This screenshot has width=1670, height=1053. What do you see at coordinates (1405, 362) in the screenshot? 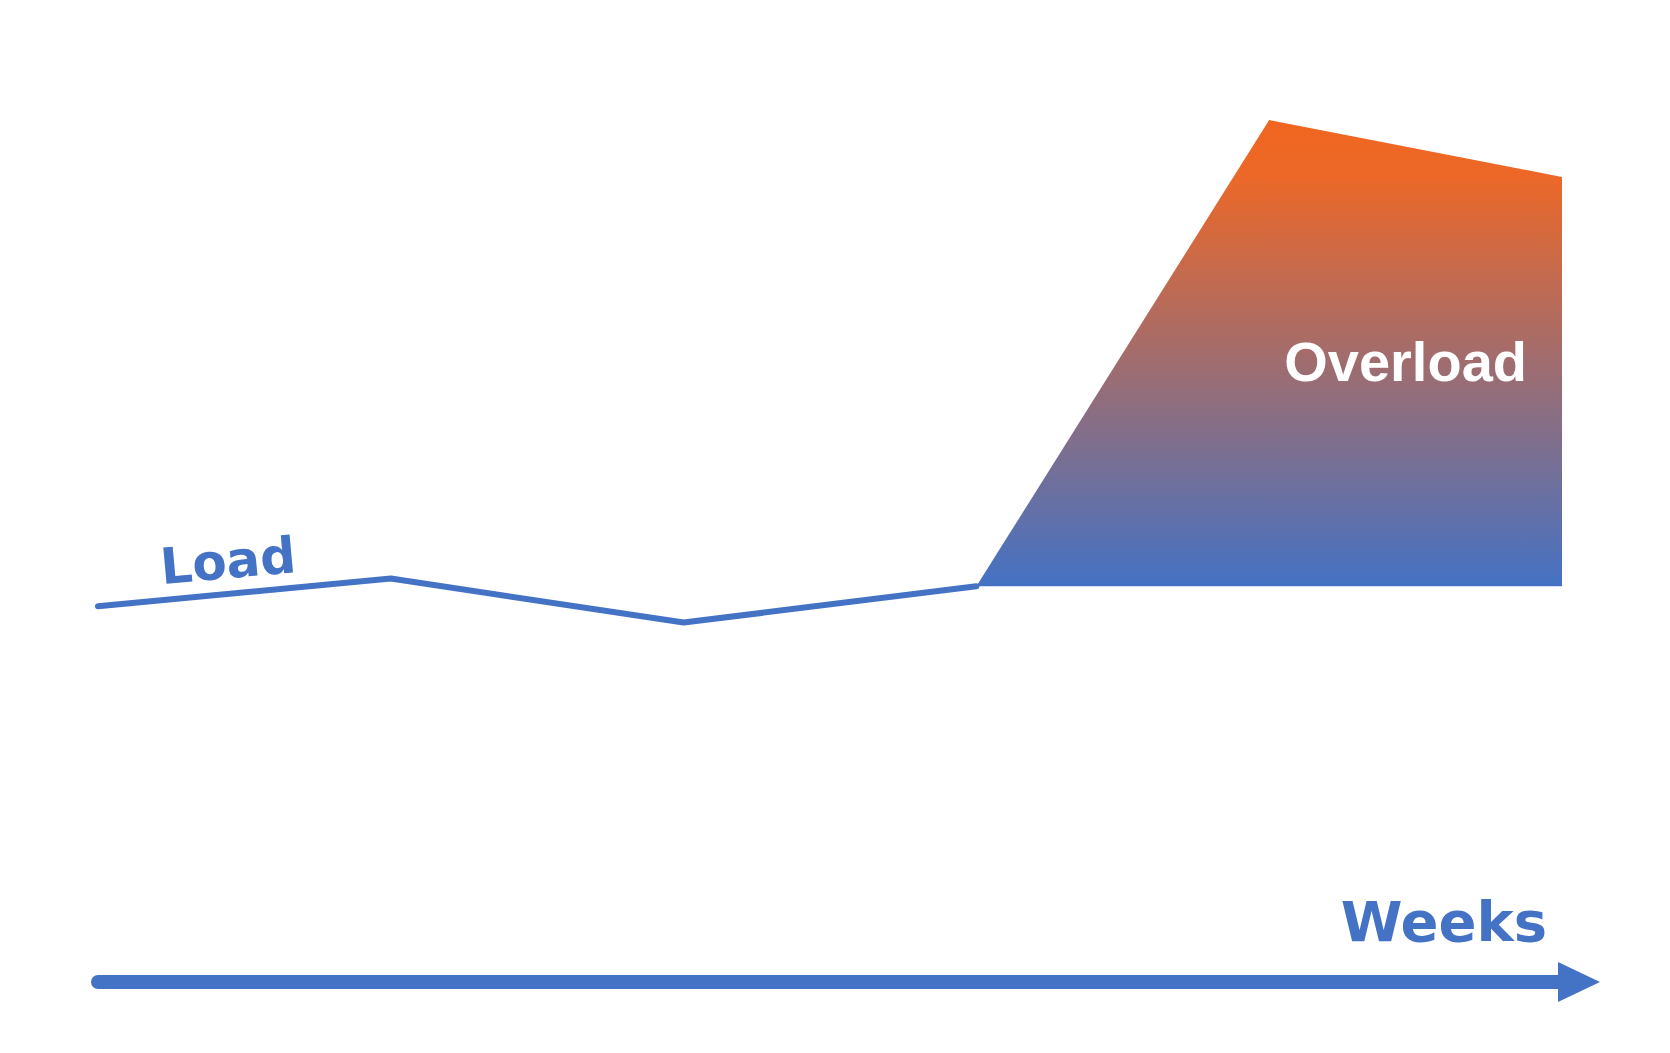
I see `series-label: Overload` at bounding box center [1405, 362].